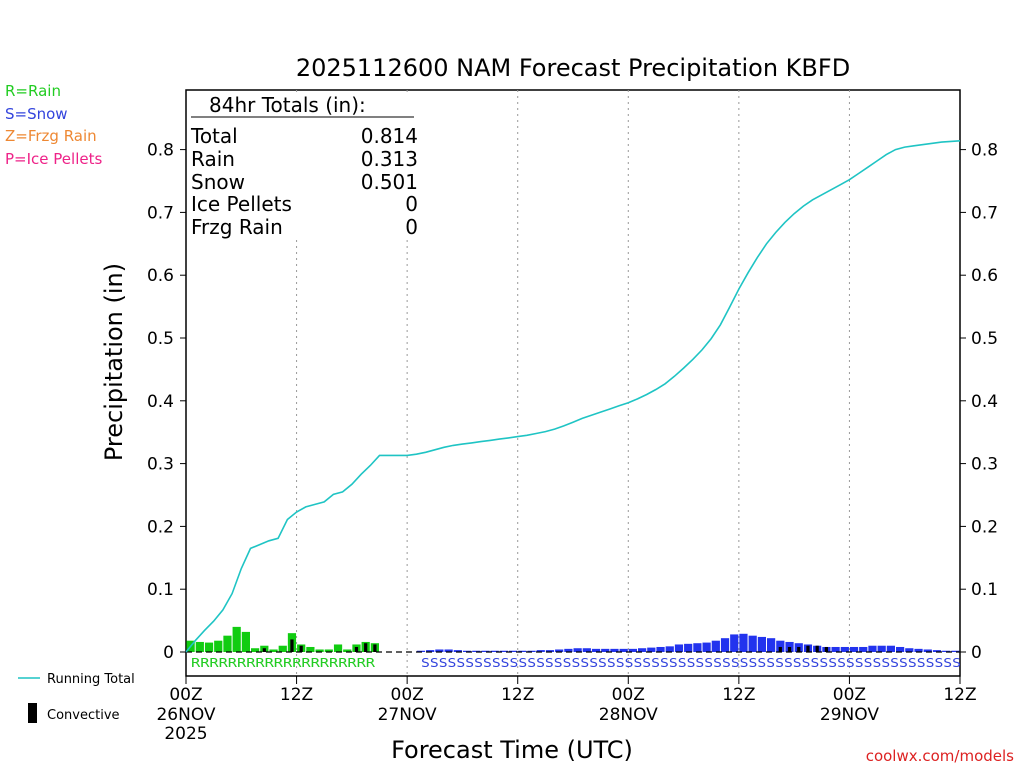 The height and width of the screenshot is (768, 1024). Describe the element at coordinates (218, 182) in the screenshot. I see `totals-label-snow: Snow` at that location.